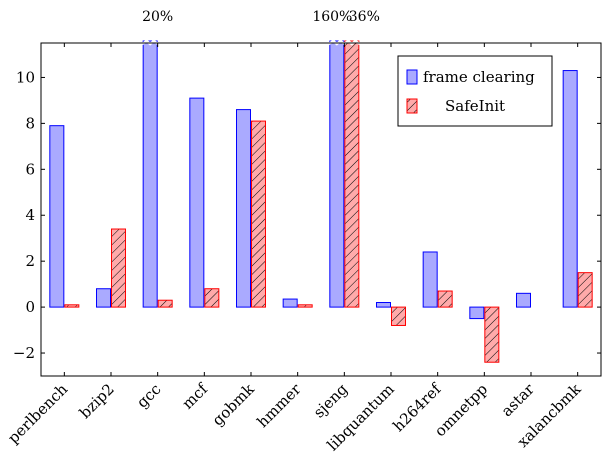  What do you see at coordinates (259, 214) in the screenshot?
I see `bar-safeinit-gobmk` at bounding box center [259, 214].